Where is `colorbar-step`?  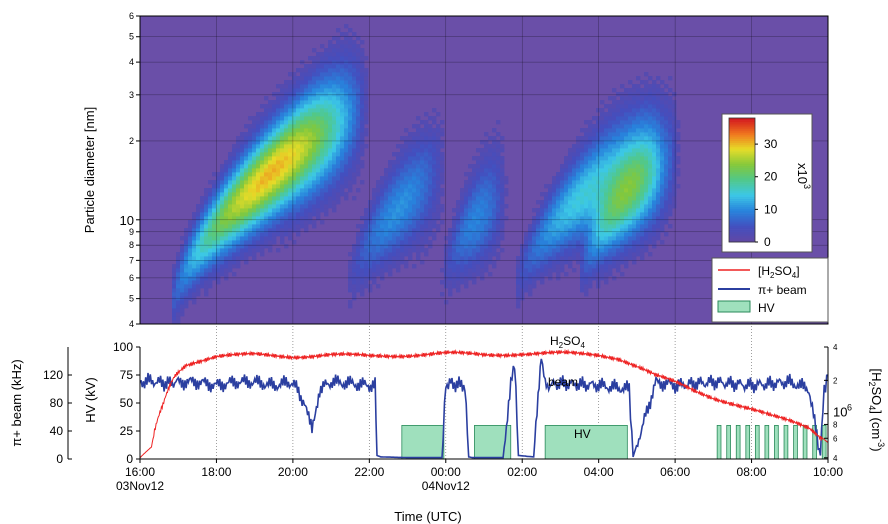 colorbar-step is located at coordinates (742, 177).